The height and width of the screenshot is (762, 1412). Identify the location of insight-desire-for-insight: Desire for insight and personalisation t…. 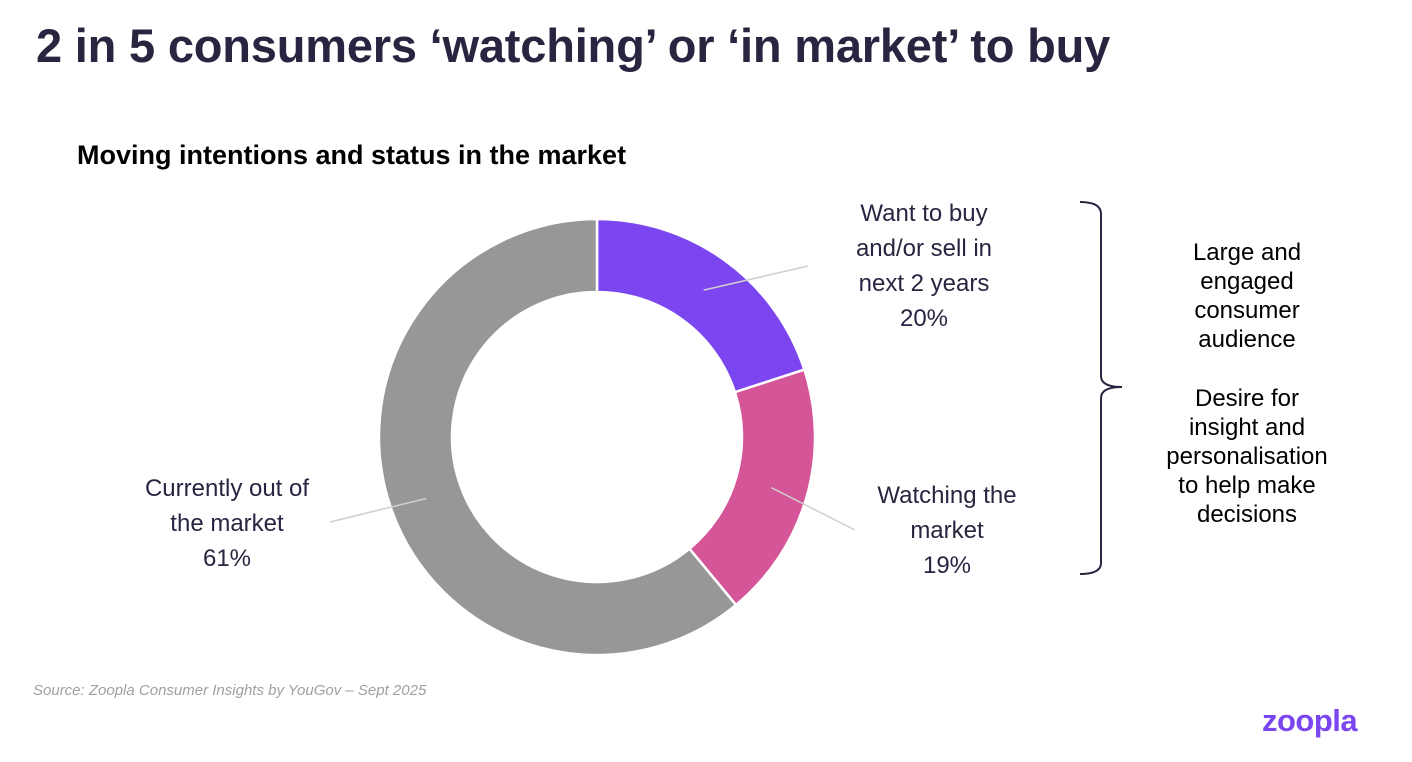
(1247, 456).